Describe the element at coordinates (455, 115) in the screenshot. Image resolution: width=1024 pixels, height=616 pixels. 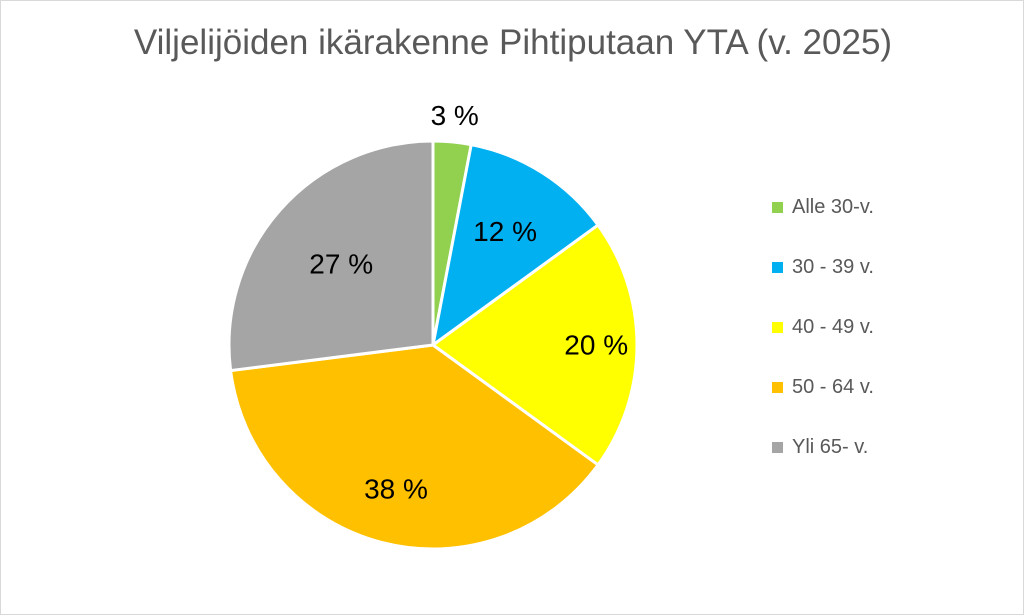
I see `data-label-alle-30: 3 %` at that location.